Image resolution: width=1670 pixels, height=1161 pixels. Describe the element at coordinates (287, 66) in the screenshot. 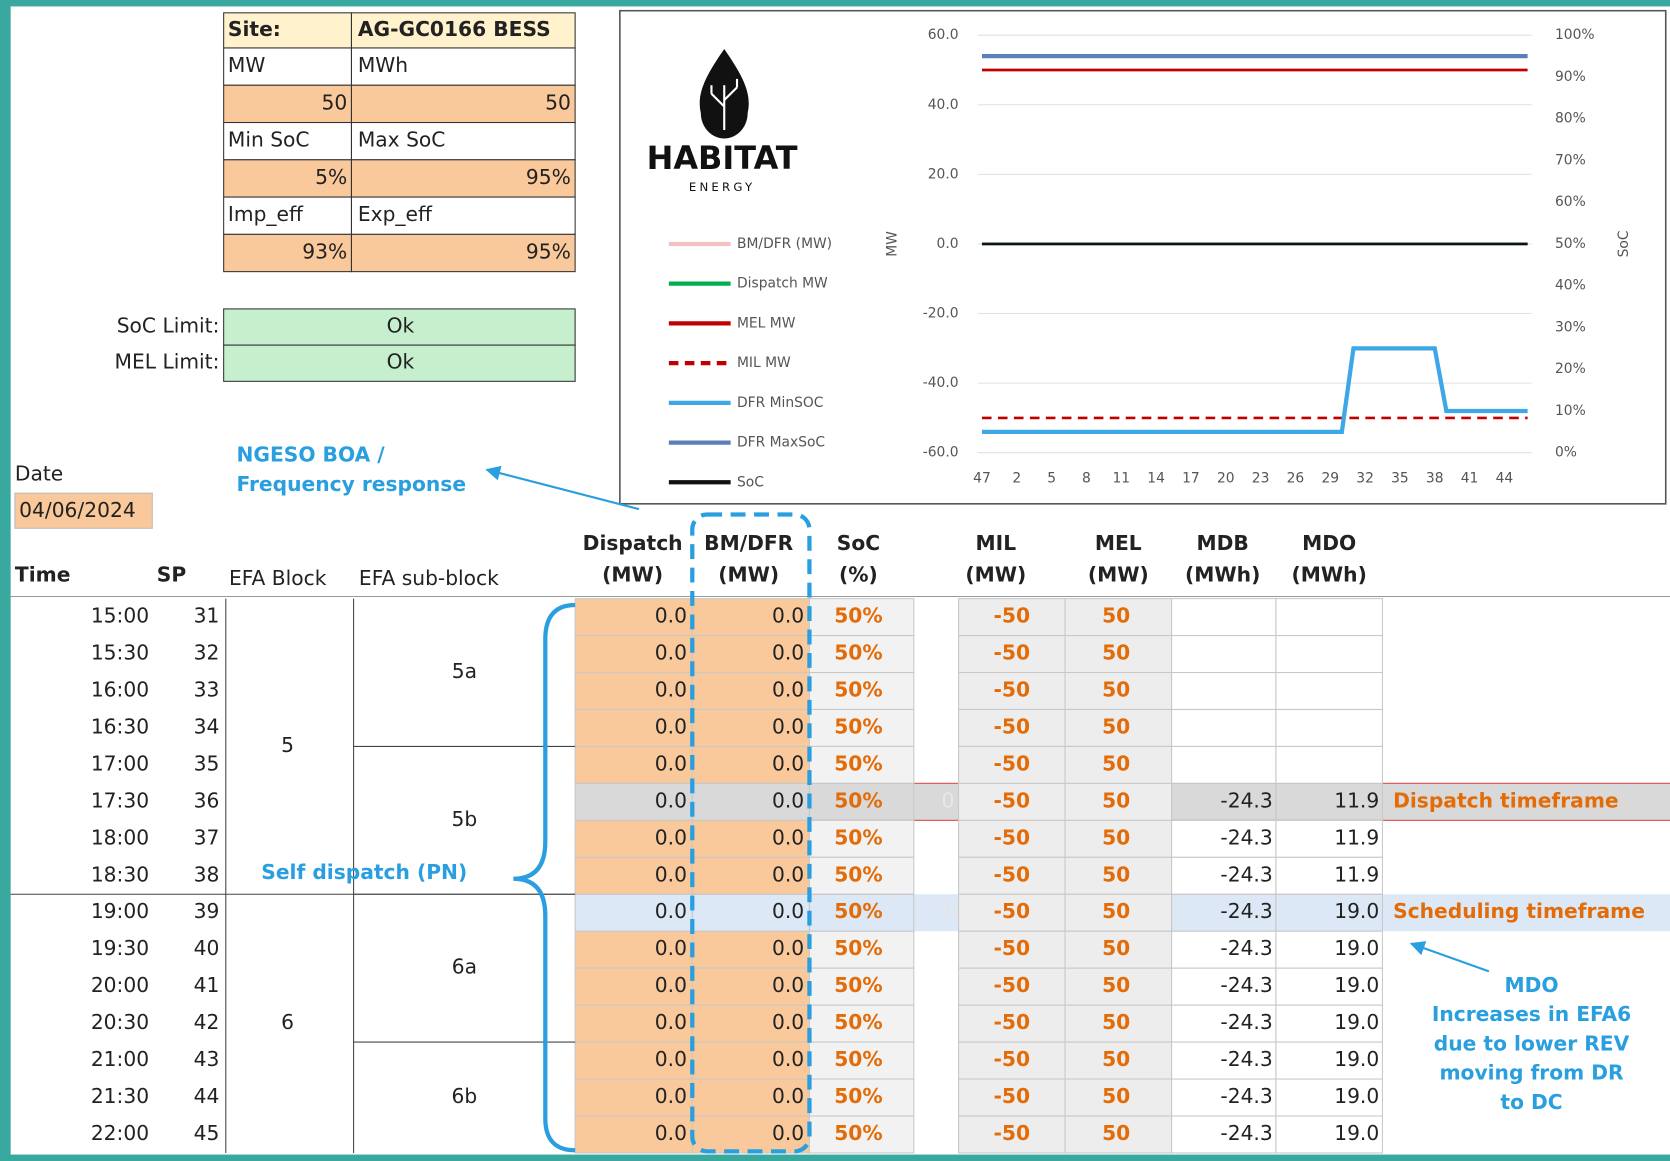

I see `panel-cell` at that location.